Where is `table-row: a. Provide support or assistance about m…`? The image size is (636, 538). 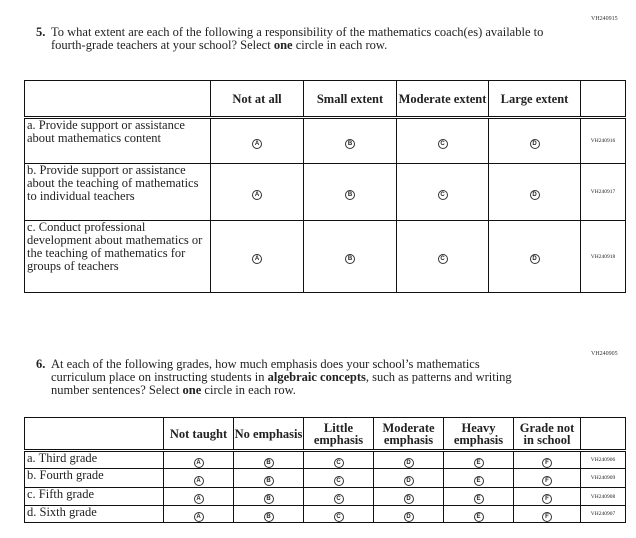
table-row: a. Provide support or assistance about m… is located at coordinates (325, 140).